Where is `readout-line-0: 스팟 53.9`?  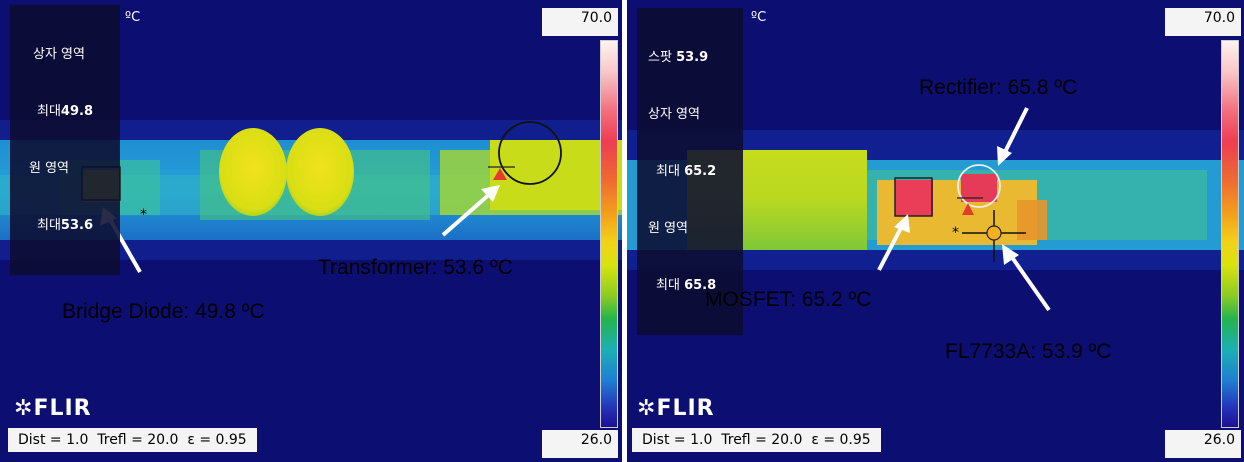
readout-line-0: 스팟 53.9 is located at coordinates (678, 57).